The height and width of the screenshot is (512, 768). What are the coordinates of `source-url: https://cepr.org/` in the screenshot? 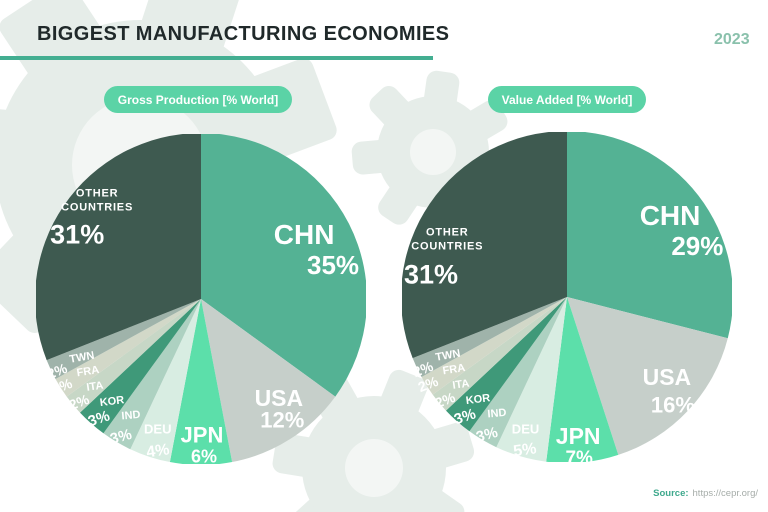 It's located at (725, 493).